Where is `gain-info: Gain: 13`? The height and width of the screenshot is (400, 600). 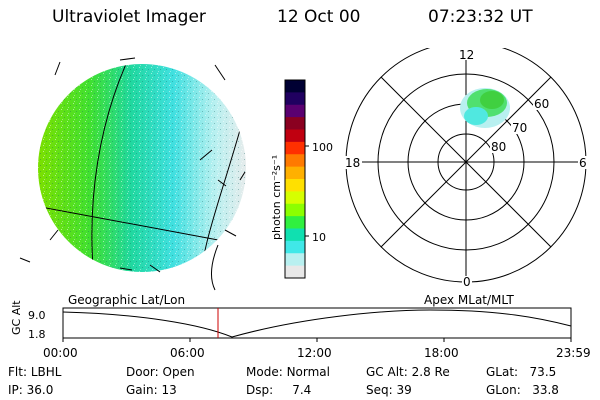 gain-info: Gain: 13 is located at coordinates (151, 390).